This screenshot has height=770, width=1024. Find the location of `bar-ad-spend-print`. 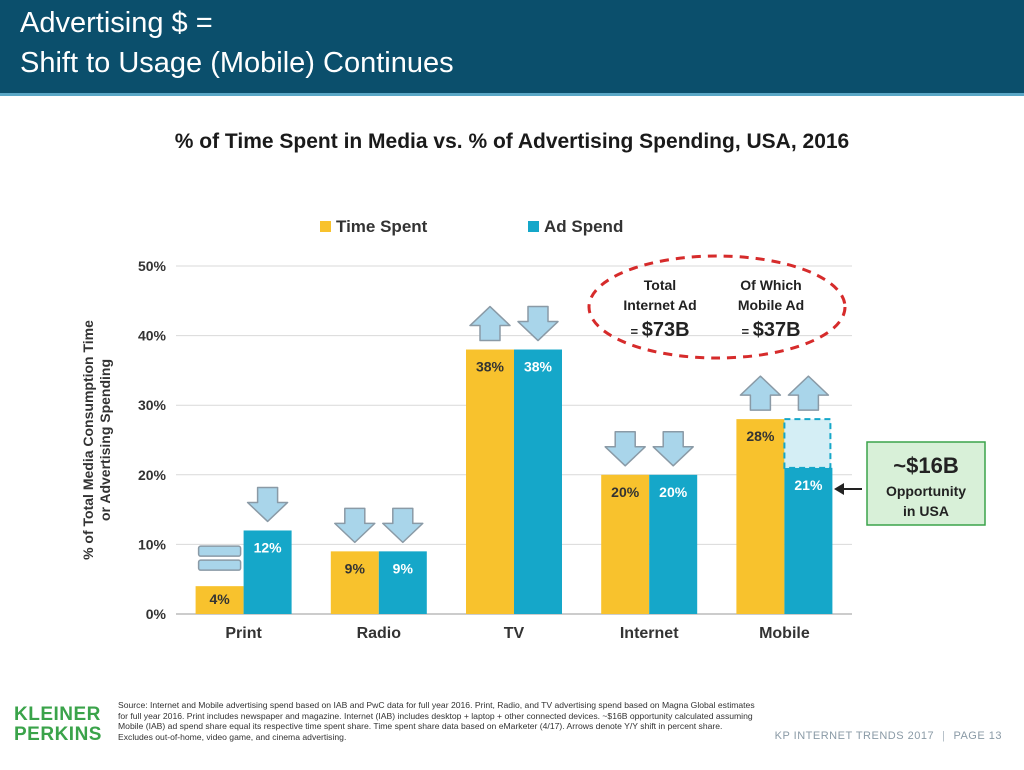

bar-ad-spend-print is located at coordinates (267, 572).